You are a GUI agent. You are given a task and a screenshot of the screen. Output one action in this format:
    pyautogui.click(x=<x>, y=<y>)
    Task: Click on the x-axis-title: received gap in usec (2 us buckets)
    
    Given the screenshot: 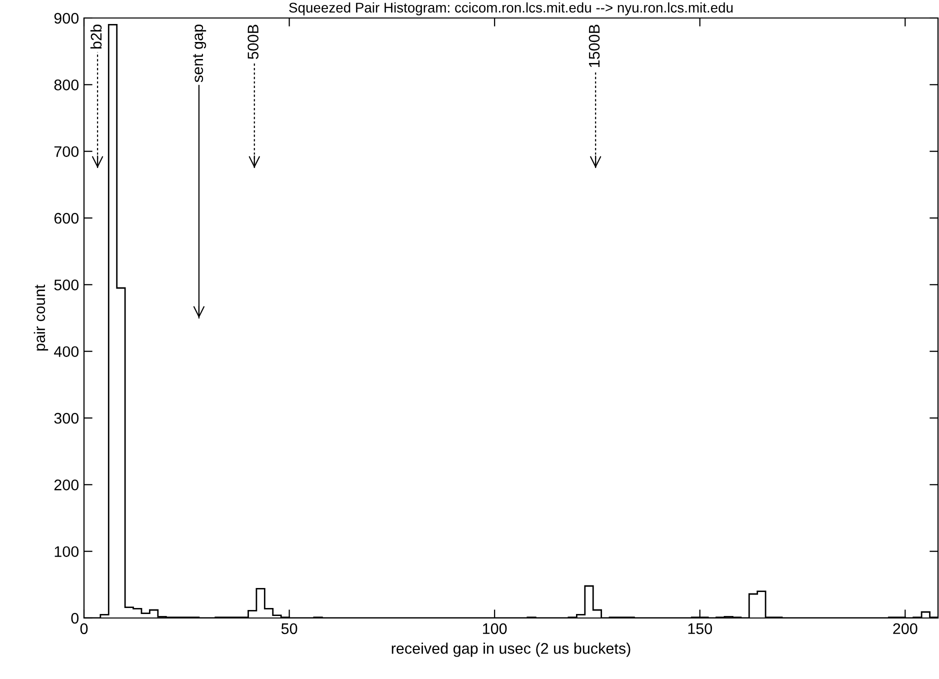 What is the action you would take?
    pyautogui.click(x=511, y=649)
    